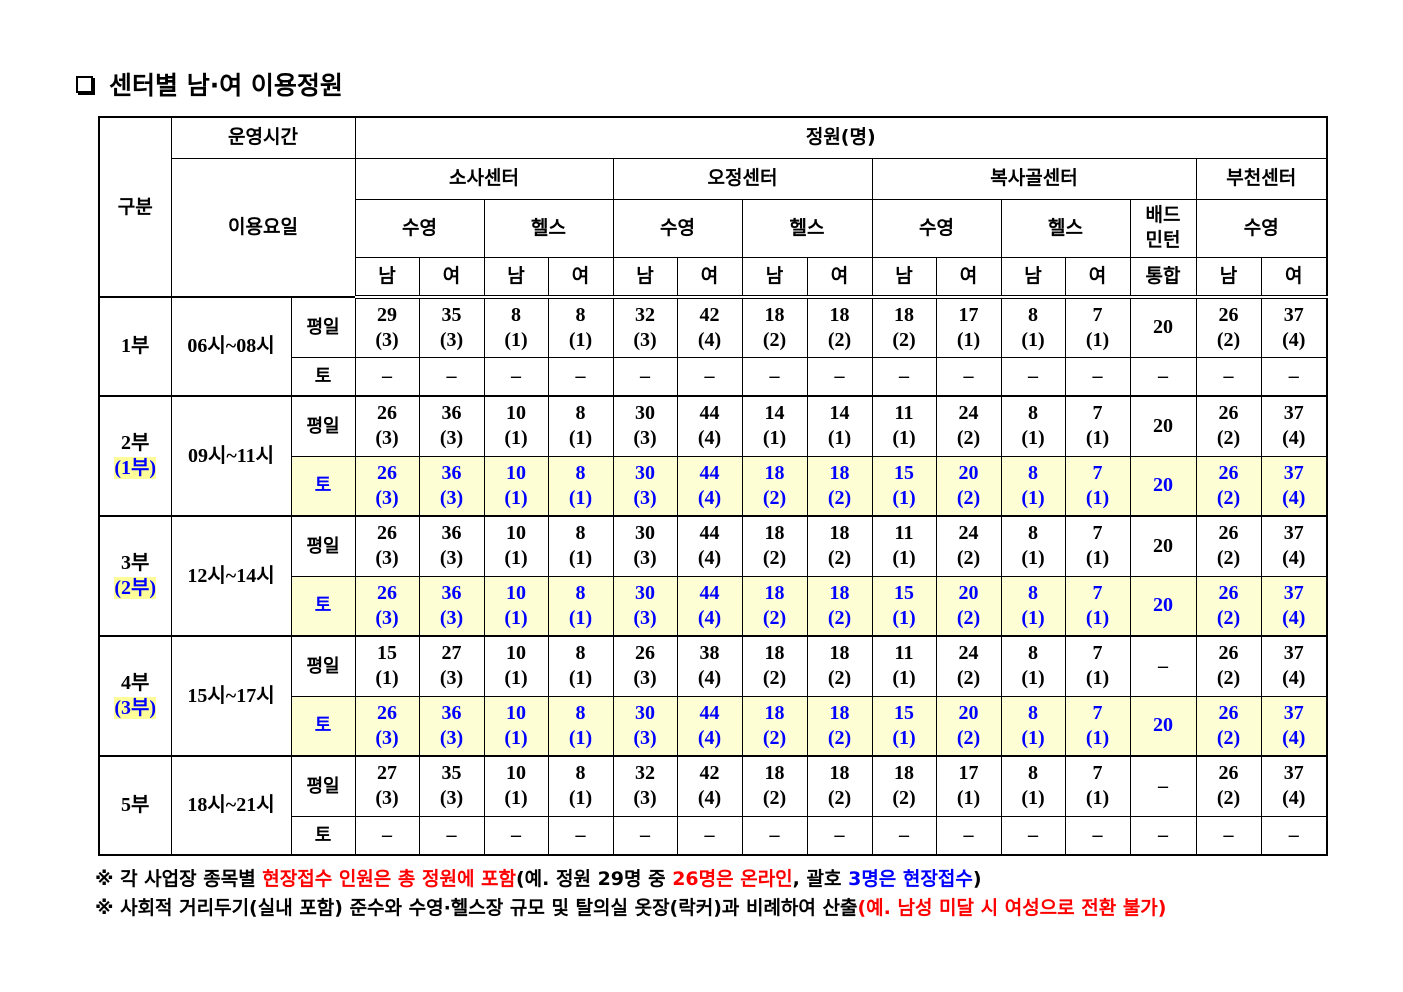 This screenshot has width=1403, height=992. I want to click on value-cell: 20 (2), so click(968, 486).